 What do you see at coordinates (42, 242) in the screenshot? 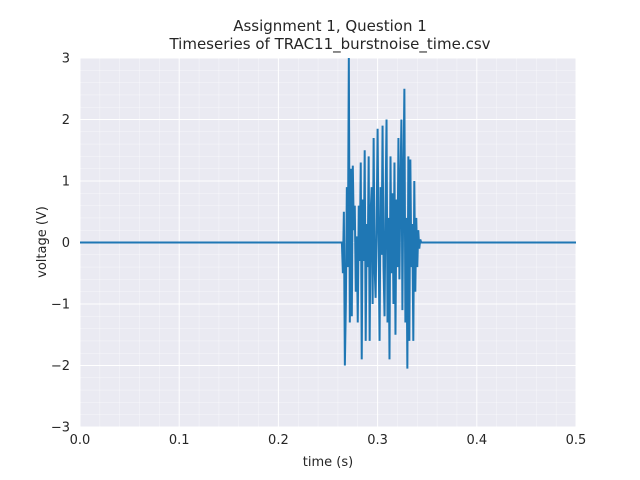
I see `y-axis-label: voltage (V)` at bounding box center [42, 242].